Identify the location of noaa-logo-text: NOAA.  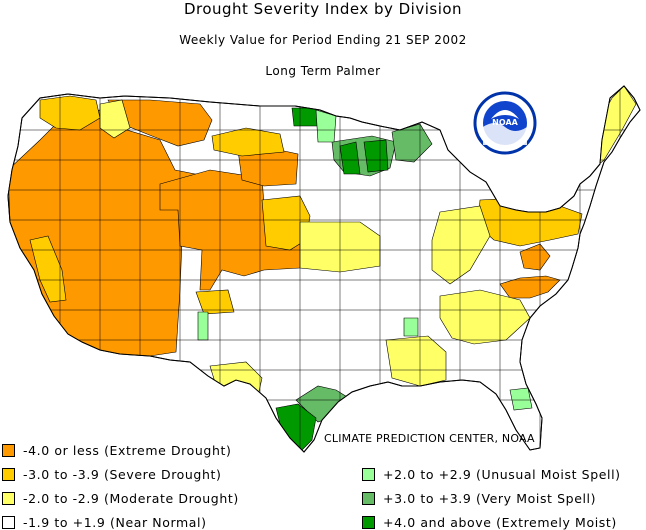
(505, 122).